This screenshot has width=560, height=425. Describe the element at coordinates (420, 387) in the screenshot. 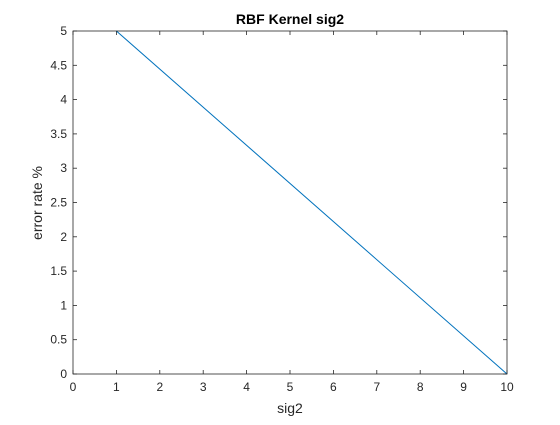

I see `x-tick-label: 8` at that location.